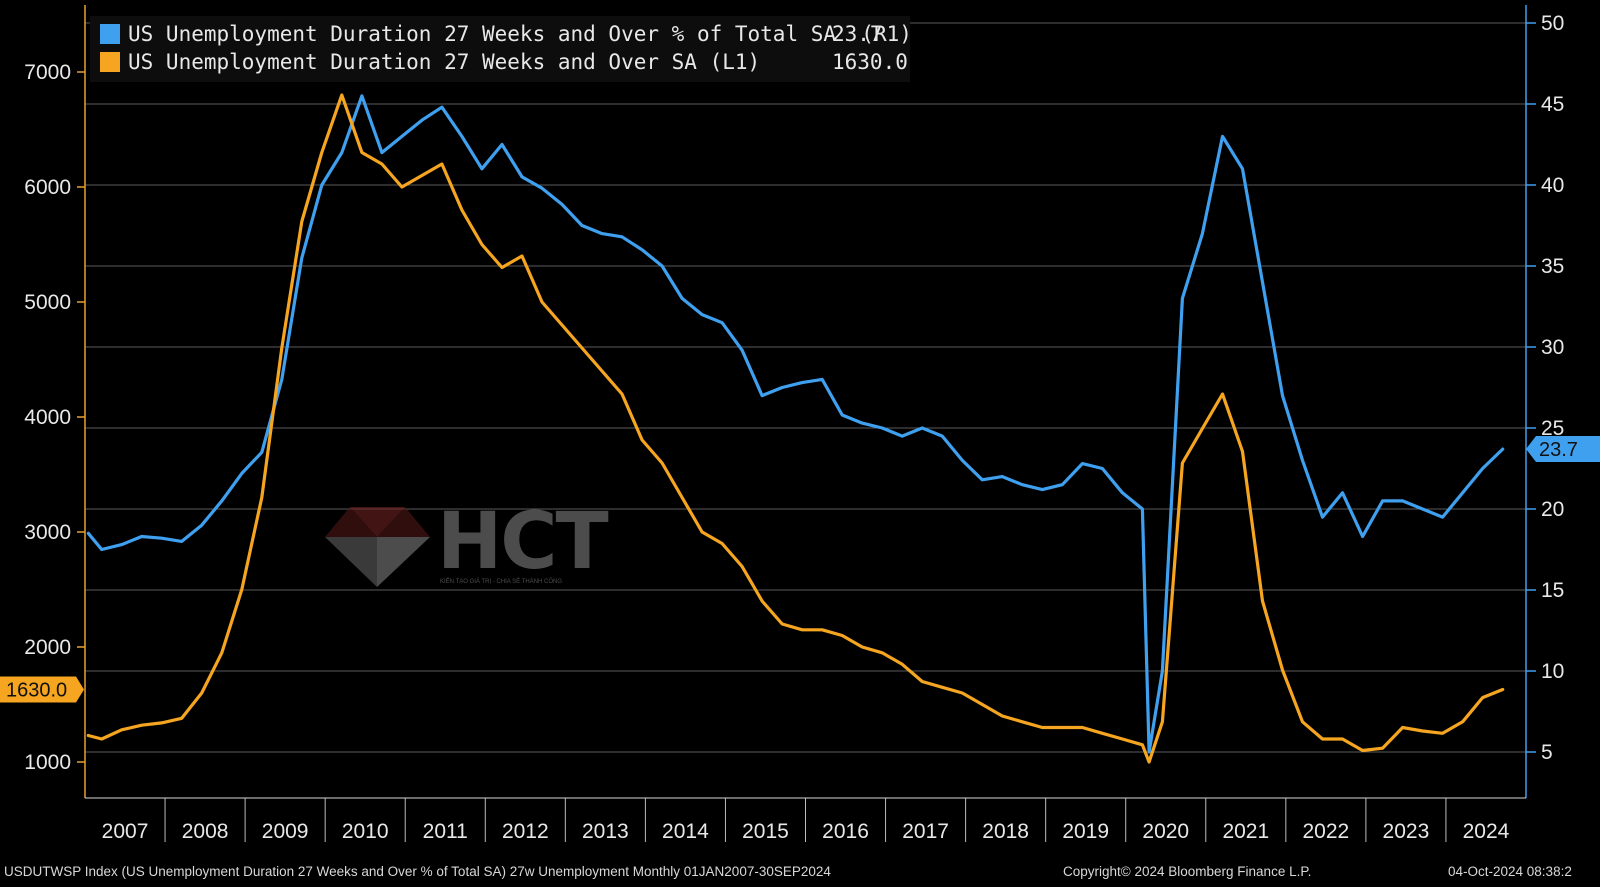 This screenshot has height=887, width=1600. I want to click on series1-swatch, so click(110, 34).